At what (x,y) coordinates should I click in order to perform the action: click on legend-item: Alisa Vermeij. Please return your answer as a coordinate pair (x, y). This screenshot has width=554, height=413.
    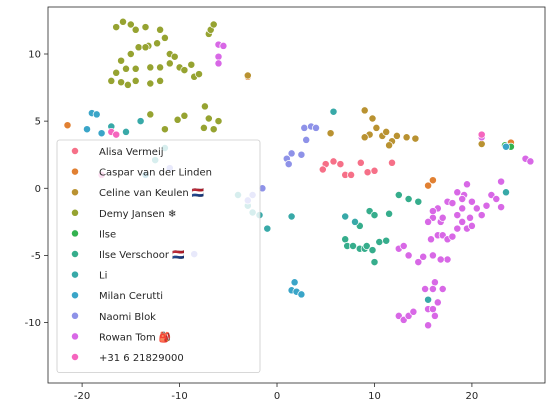
    Looking at the image, I should click on (117, 152).